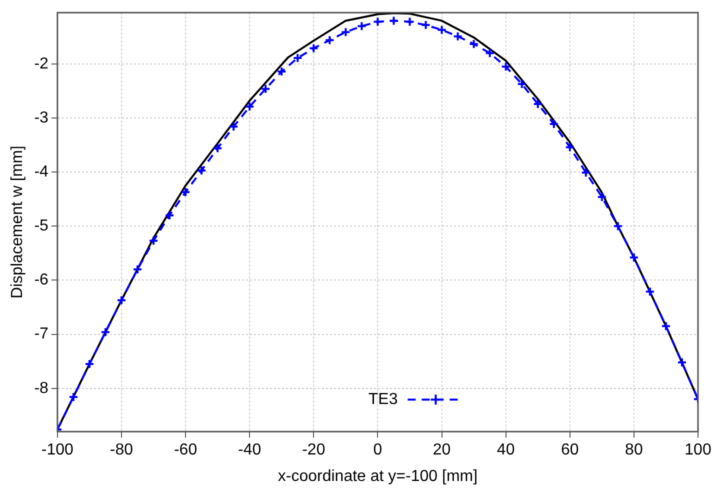  Describe the element at coordinates (634, 450) in the screenshot. I see `x-tick-label: 80` at that location.